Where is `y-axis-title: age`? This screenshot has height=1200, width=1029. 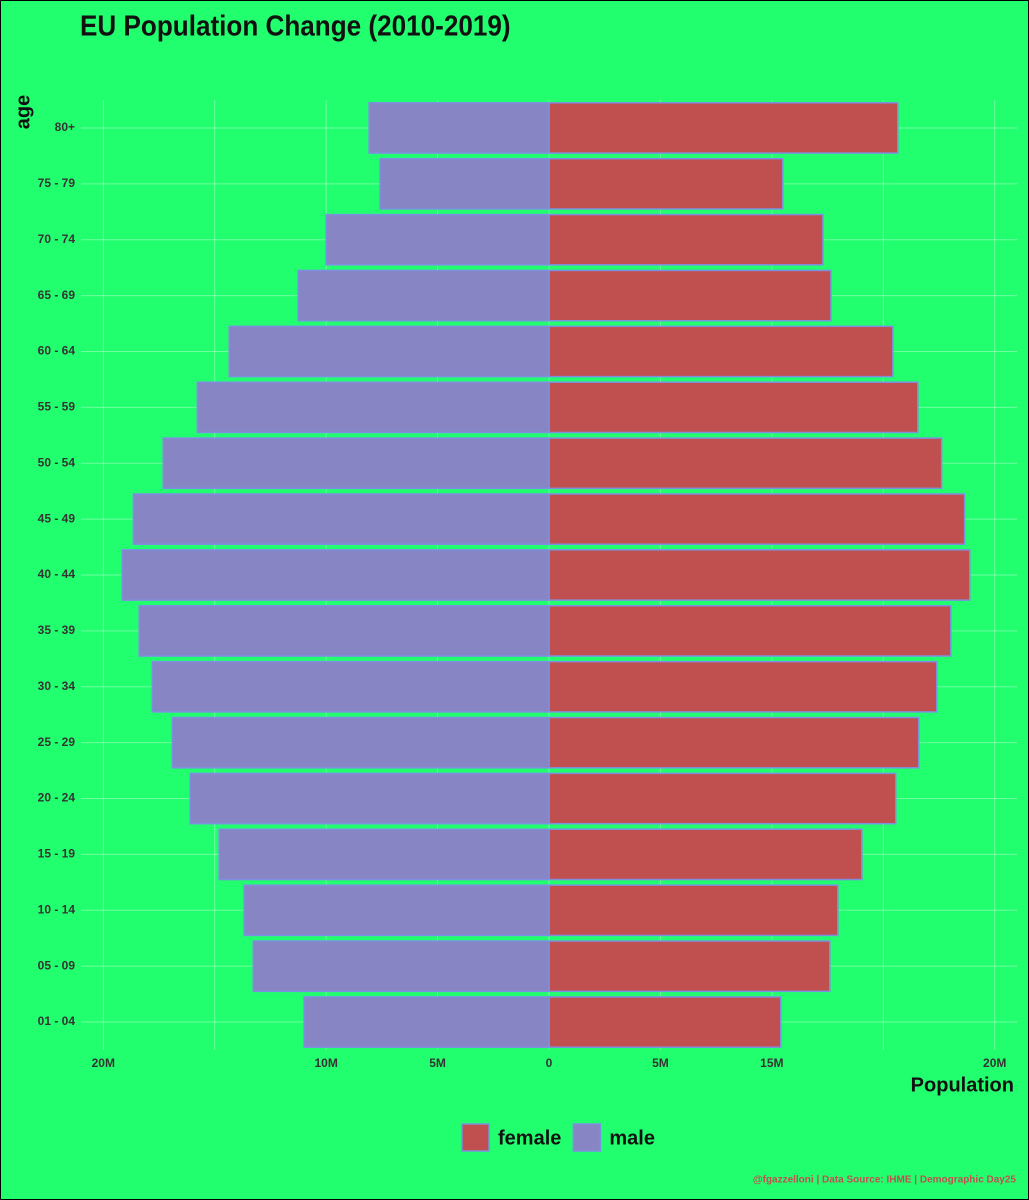
y-axis-title: age is located at coordinates (23, 112).